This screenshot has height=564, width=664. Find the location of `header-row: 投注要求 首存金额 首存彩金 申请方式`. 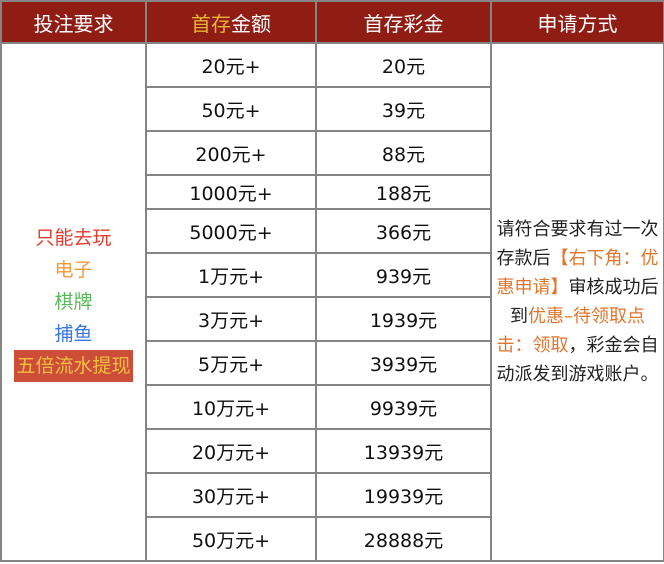

header-row: 投注要求 首存金额 首存彩金 申请方式 is located at coordinates (332, 22).